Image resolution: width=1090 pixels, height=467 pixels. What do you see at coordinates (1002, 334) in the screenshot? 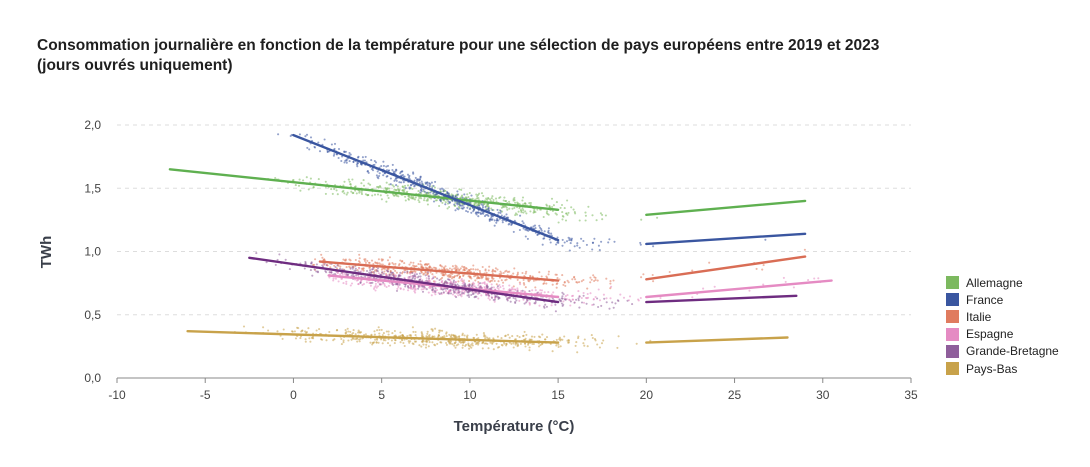
I see `legend-item-espagne: Espagne` at bounding box center [1002, 334].